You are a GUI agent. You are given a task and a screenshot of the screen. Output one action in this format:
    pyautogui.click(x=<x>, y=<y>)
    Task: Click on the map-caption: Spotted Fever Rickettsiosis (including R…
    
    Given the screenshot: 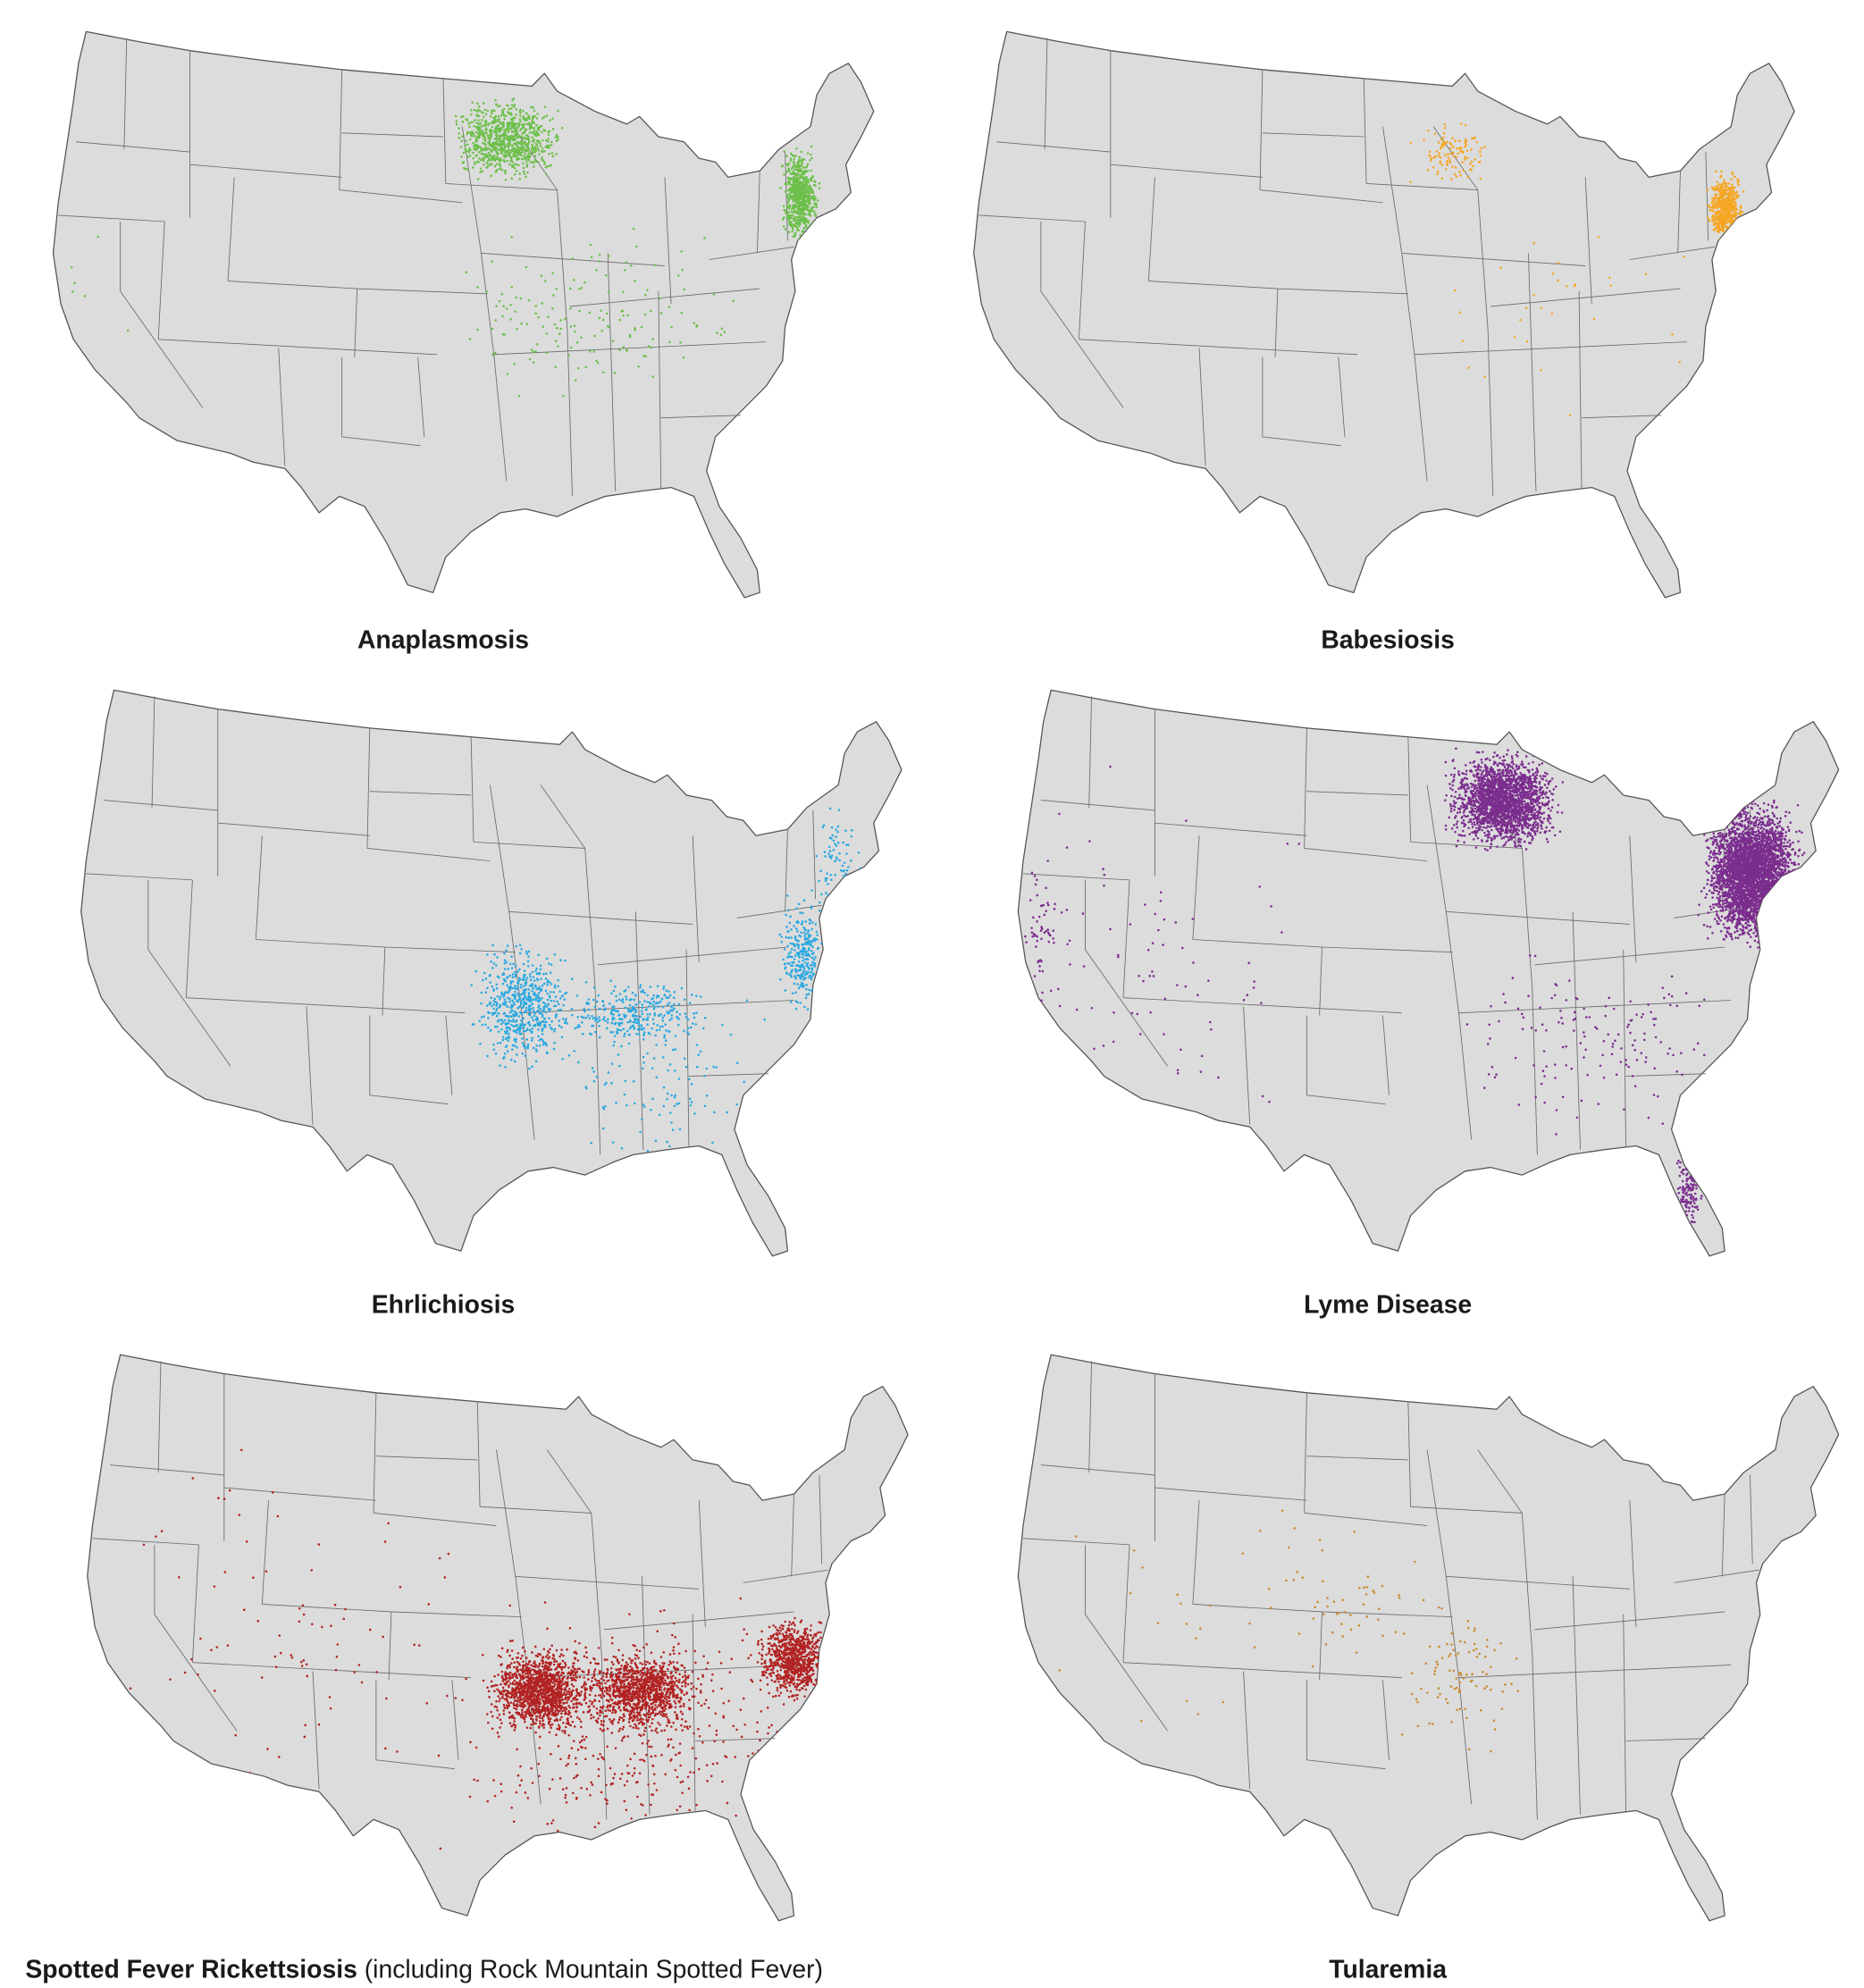 What is the action you would take?
    pyautogui.click(x=424, y=1970)
    